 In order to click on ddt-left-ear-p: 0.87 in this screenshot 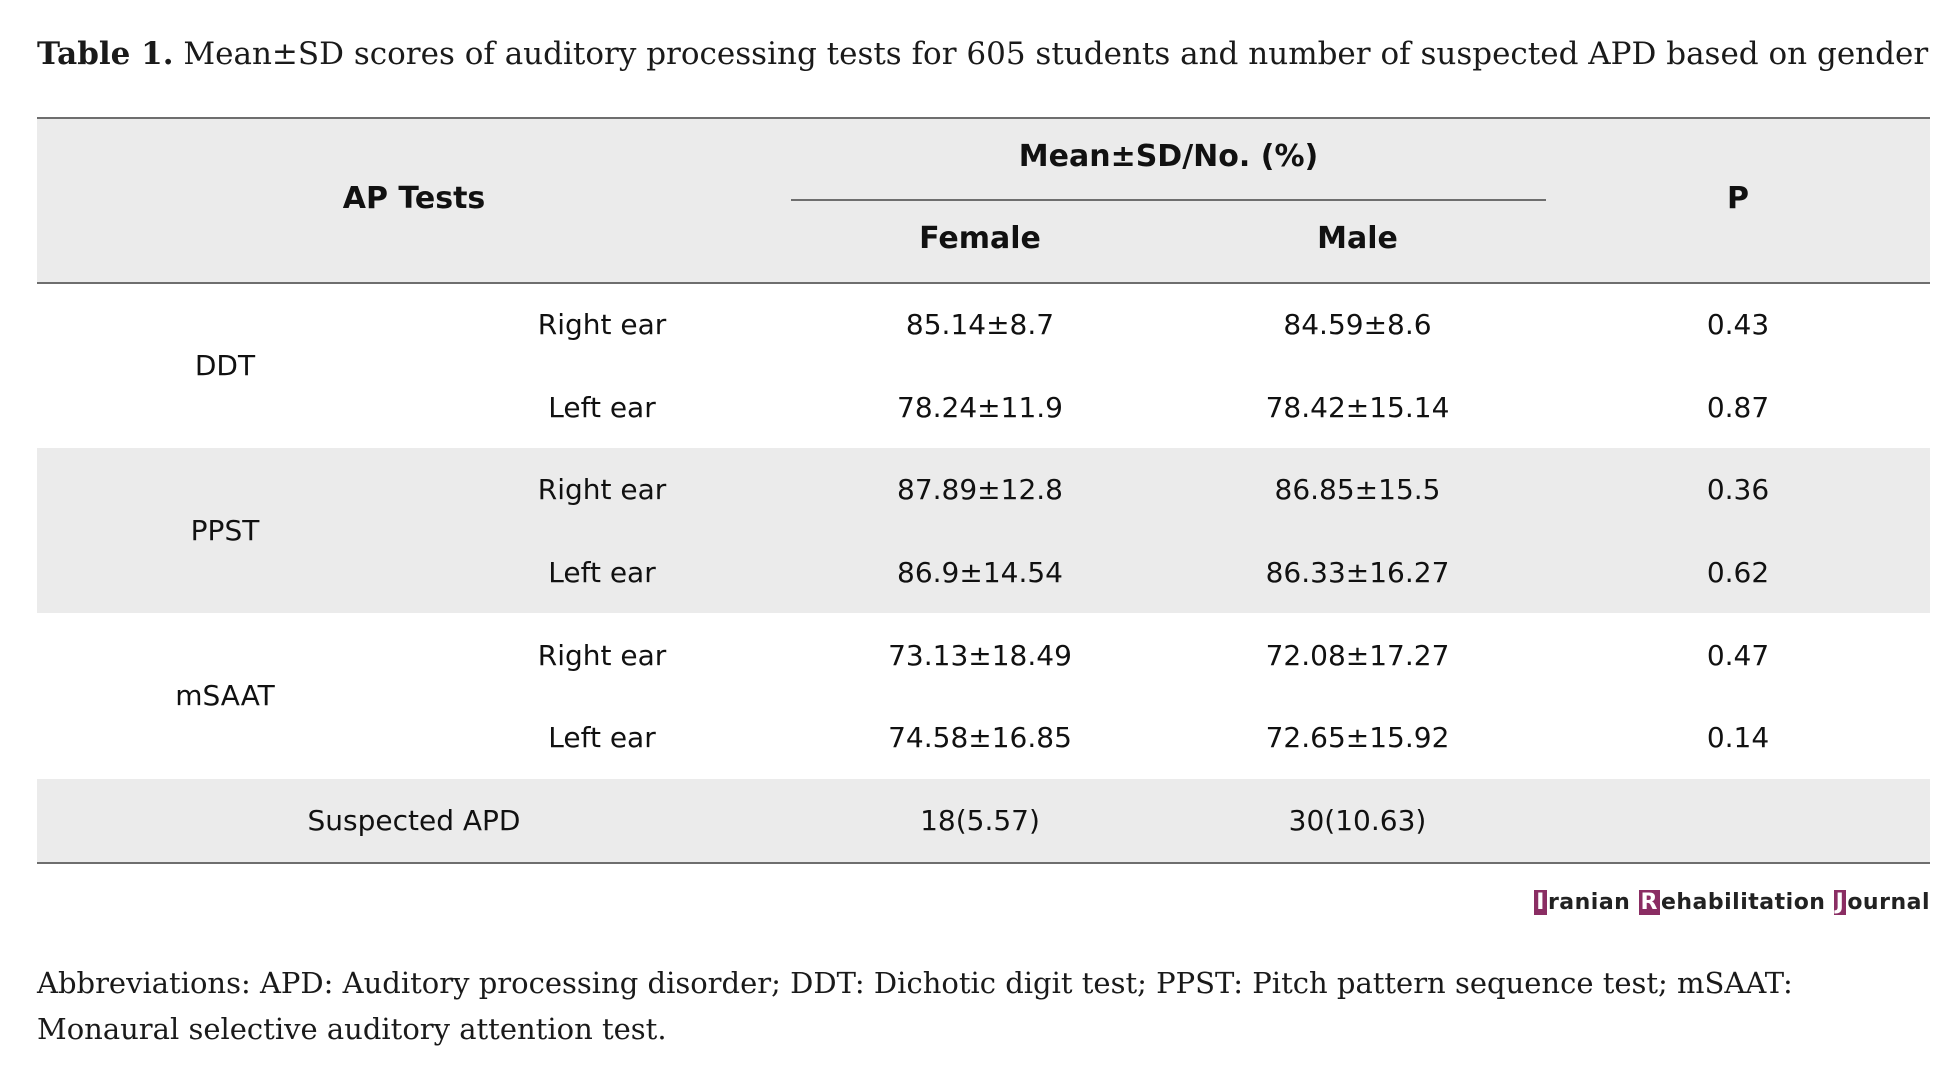, I will do `click(1738, 407)`.